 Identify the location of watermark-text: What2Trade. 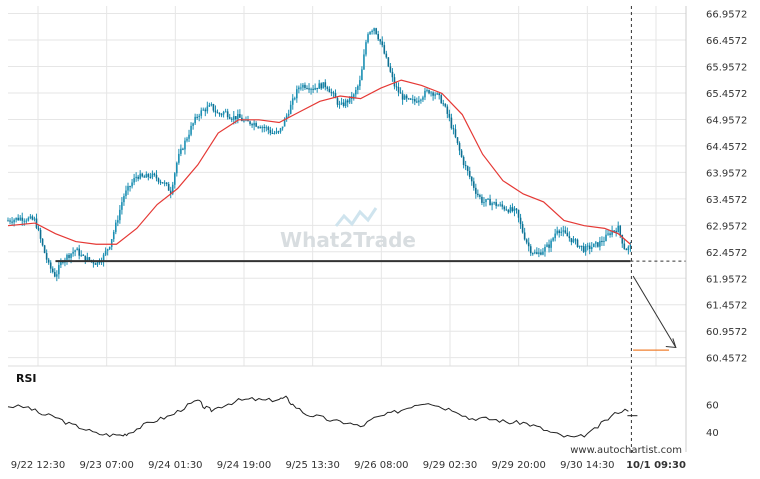
(348, 240).